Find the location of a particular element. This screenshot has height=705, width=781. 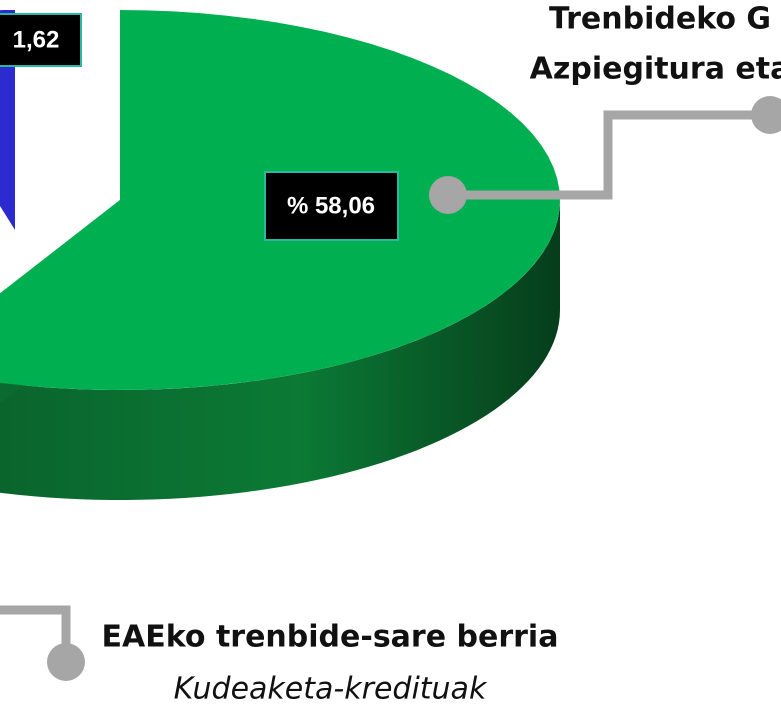

annotation: Trenbideko G is located at coordinates (660, 19).